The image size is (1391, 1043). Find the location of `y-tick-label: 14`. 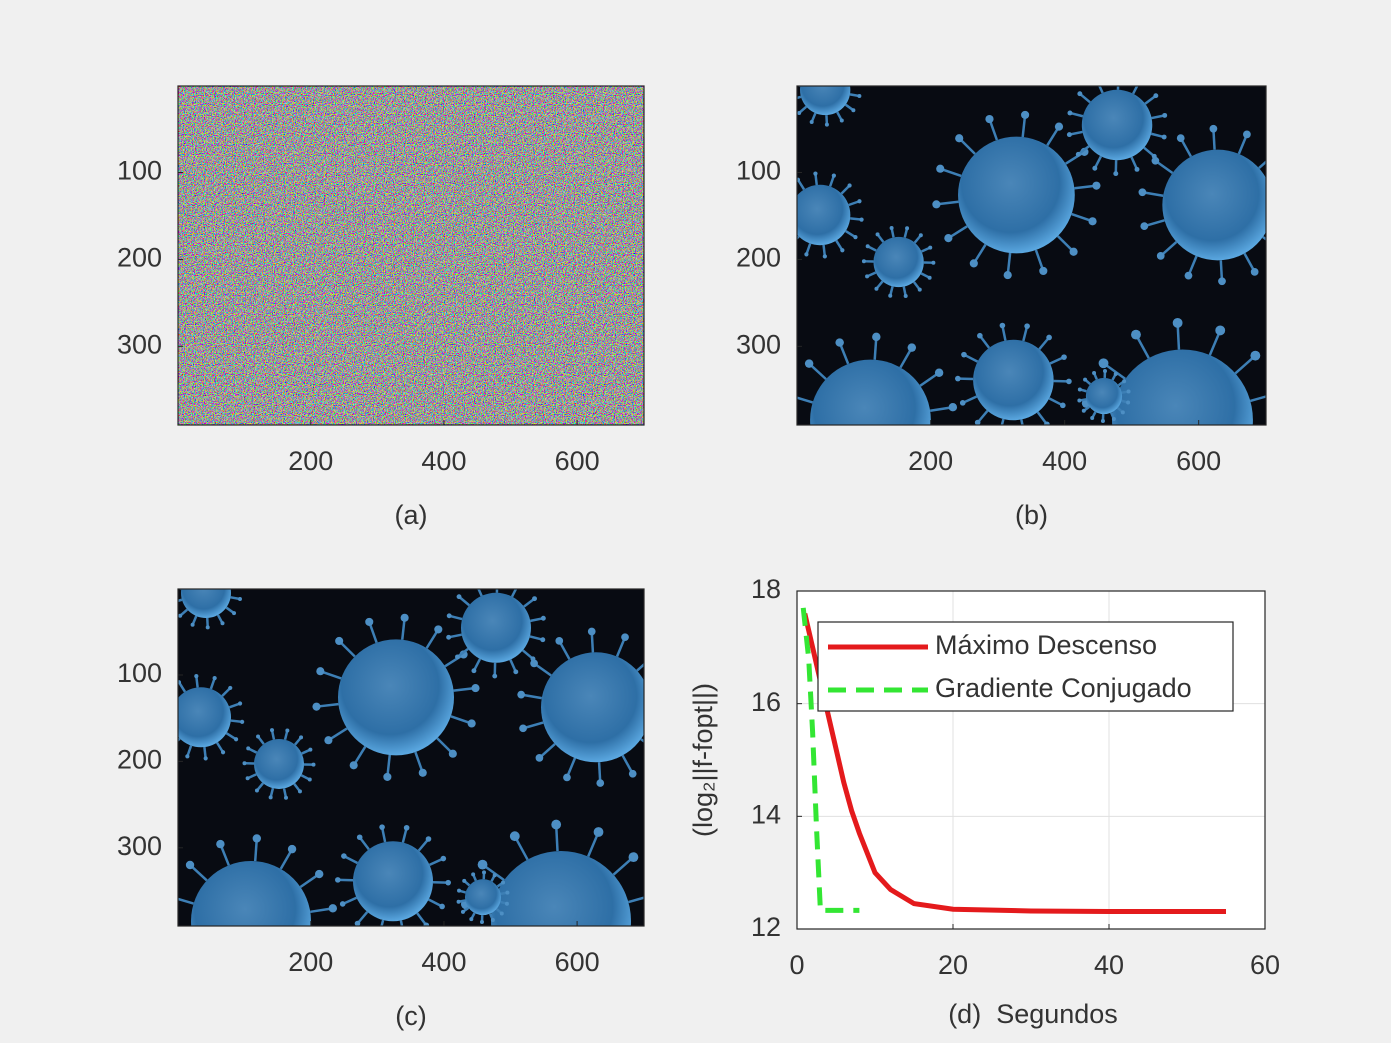

y-tick-label: 14 is located at coordinates (766, 814).